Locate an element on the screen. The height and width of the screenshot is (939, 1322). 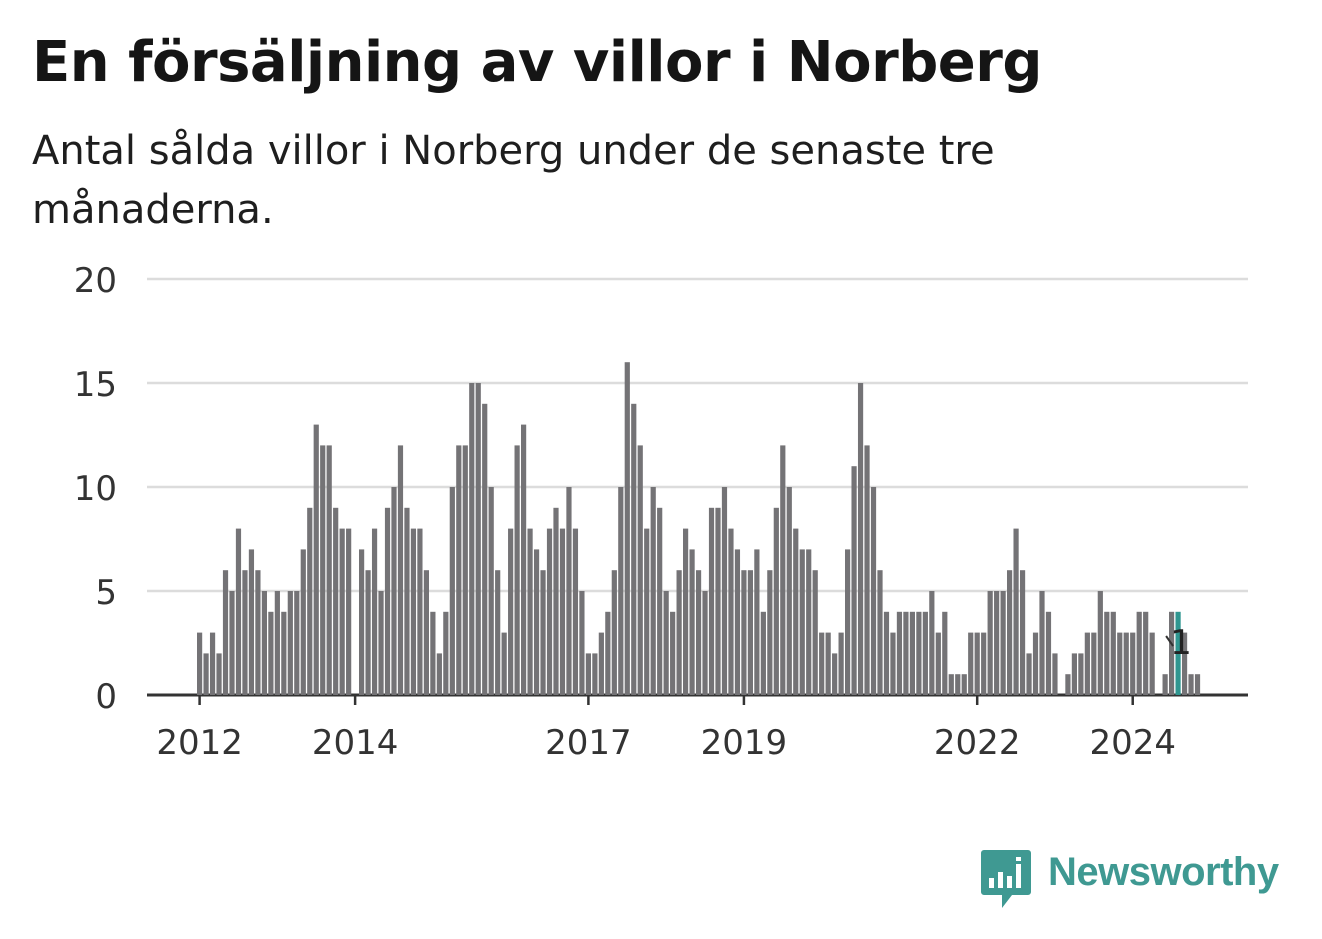
y-tick-label: 0 is located at coordinates (106, 697).